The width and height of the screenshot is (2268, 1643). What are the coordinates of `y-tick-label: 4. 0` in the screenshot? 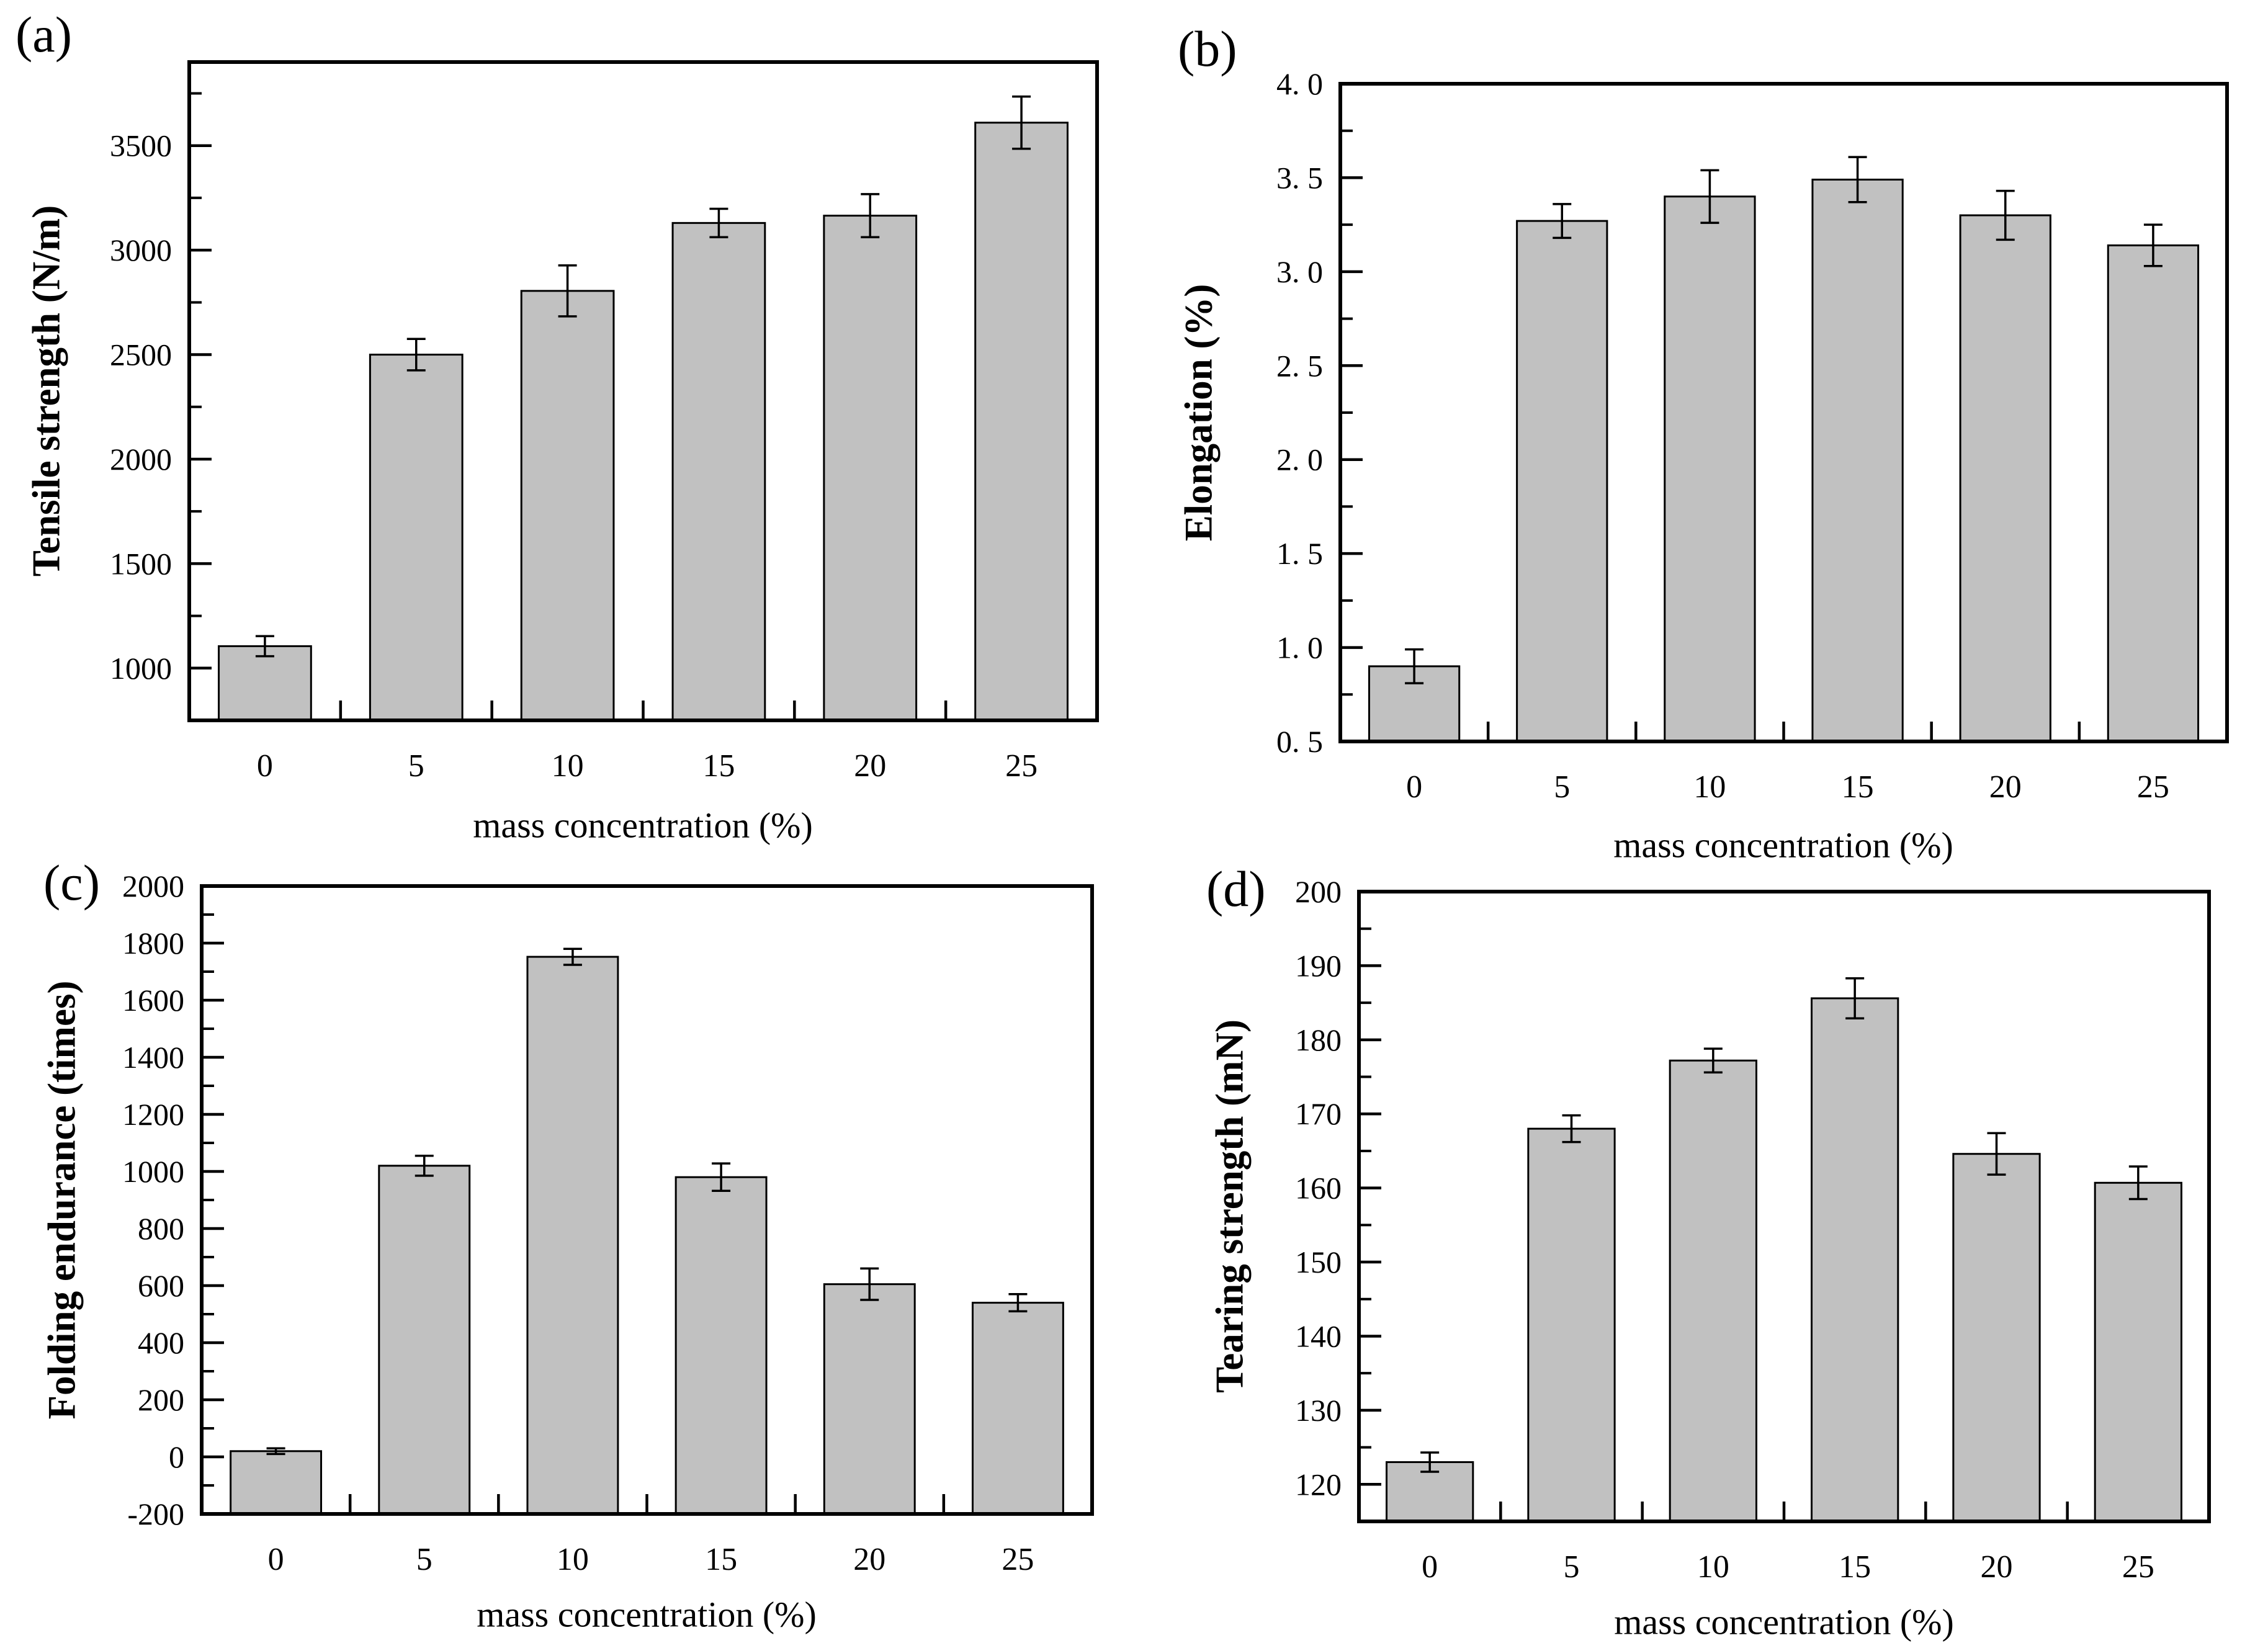 It's located at (1299, 83).